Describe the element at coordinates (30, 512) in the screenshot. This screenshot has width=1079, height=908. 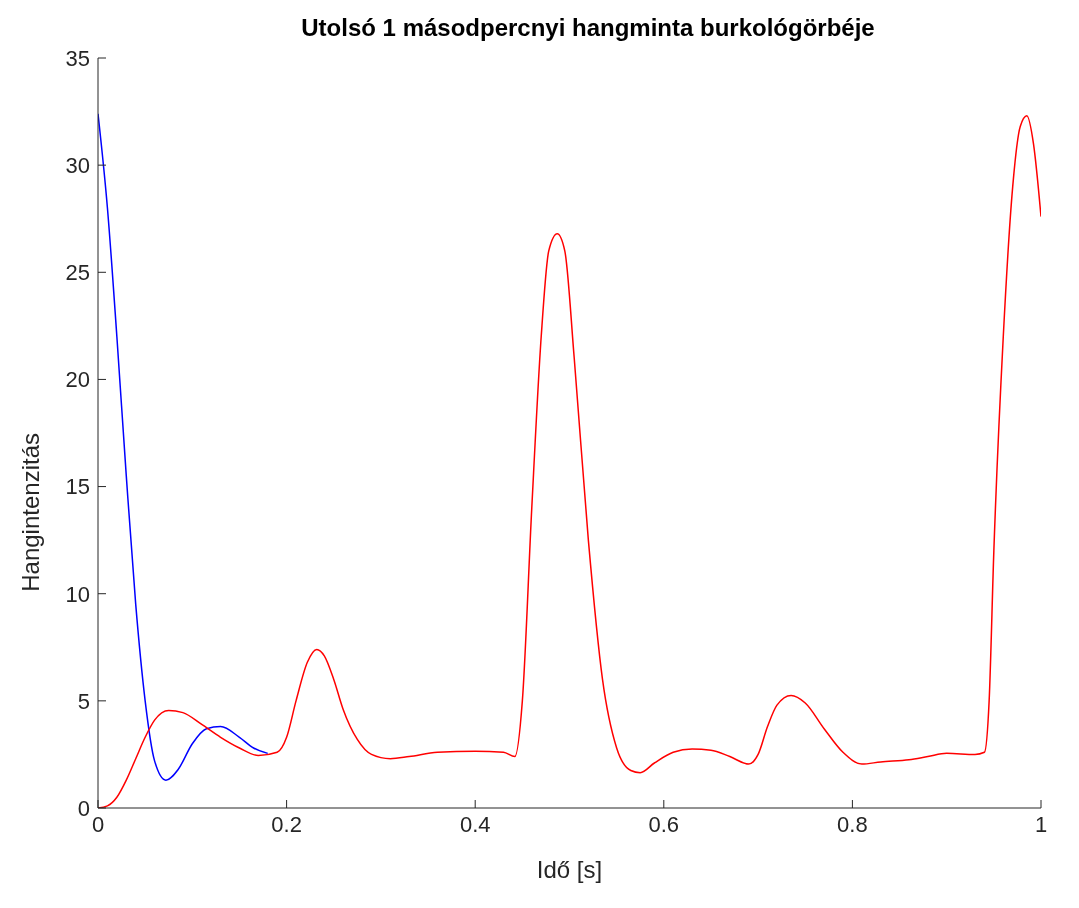
I see `y-axis-title: Hangintenzitás` at that location.